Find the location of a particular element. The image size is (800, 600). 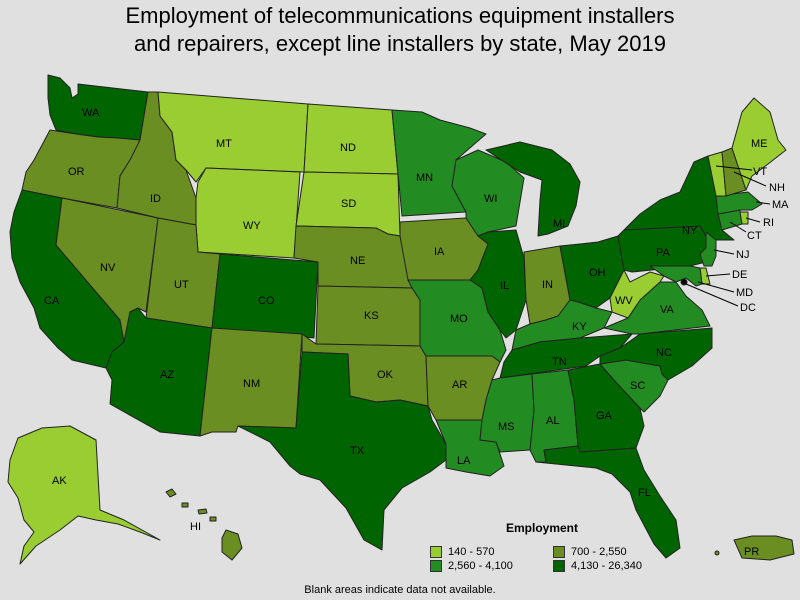

label-ia: IA is located at coordinates (439, 252).